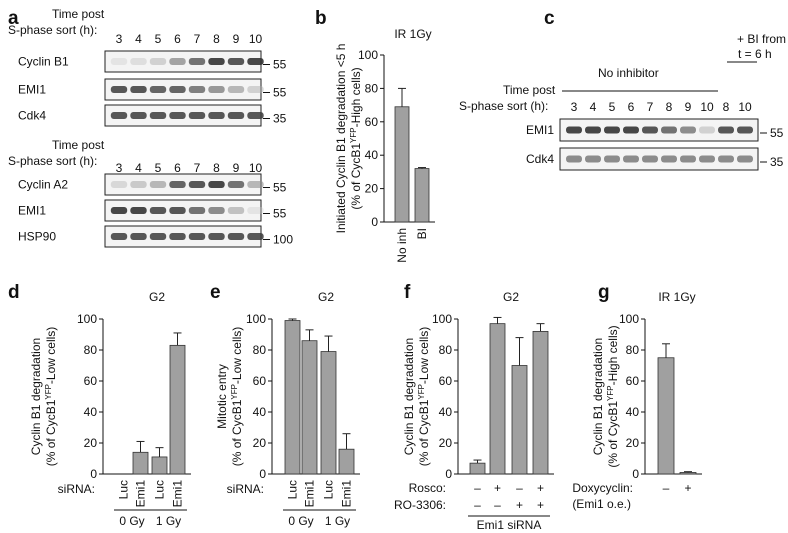 The height and width of the screenshot is (533, 788). What do you see at coordinates (124, 489) in the screenshot?
I see `x-category-label: Luc` at bounding box center [124, 489].